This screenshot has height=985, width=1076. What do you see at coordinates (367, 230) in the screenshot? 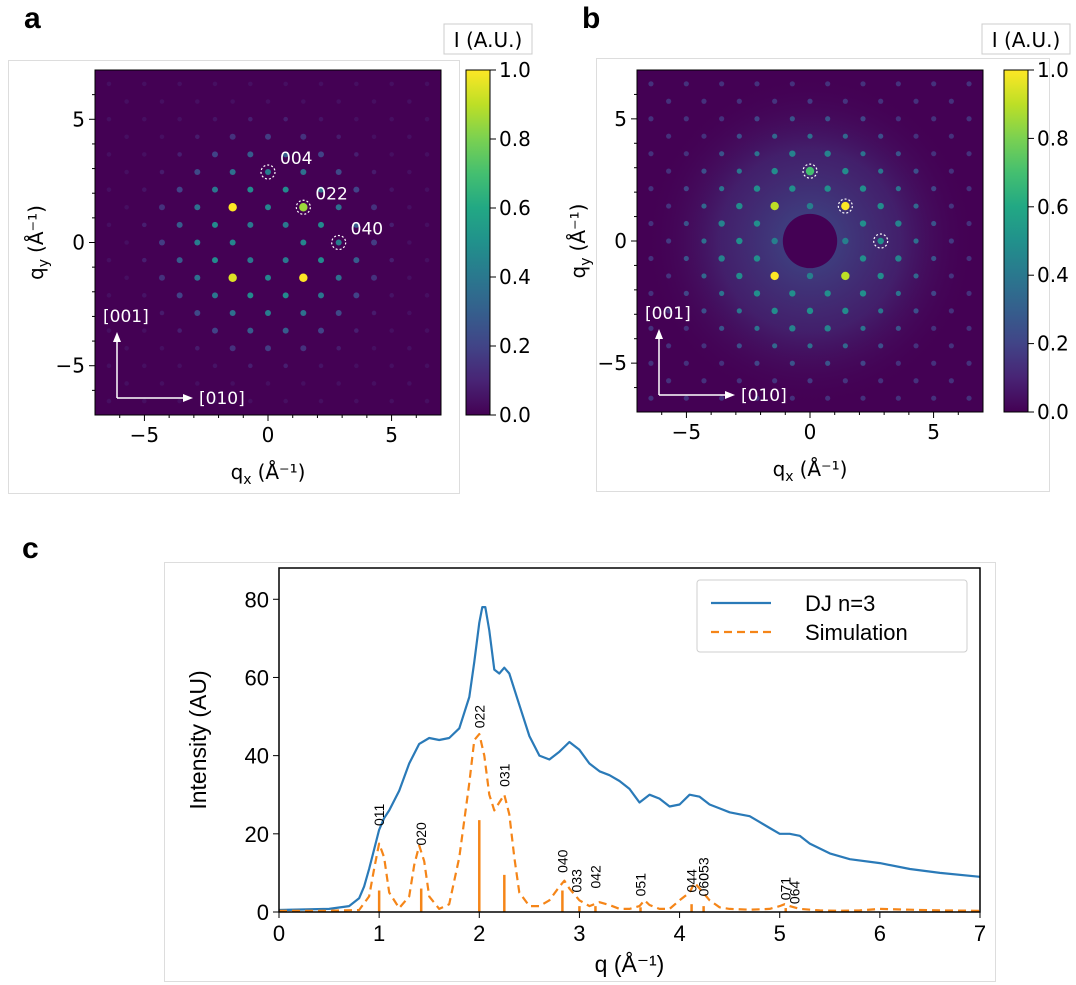
I see `reflection-label: 040` at bounding box center [367, 230].